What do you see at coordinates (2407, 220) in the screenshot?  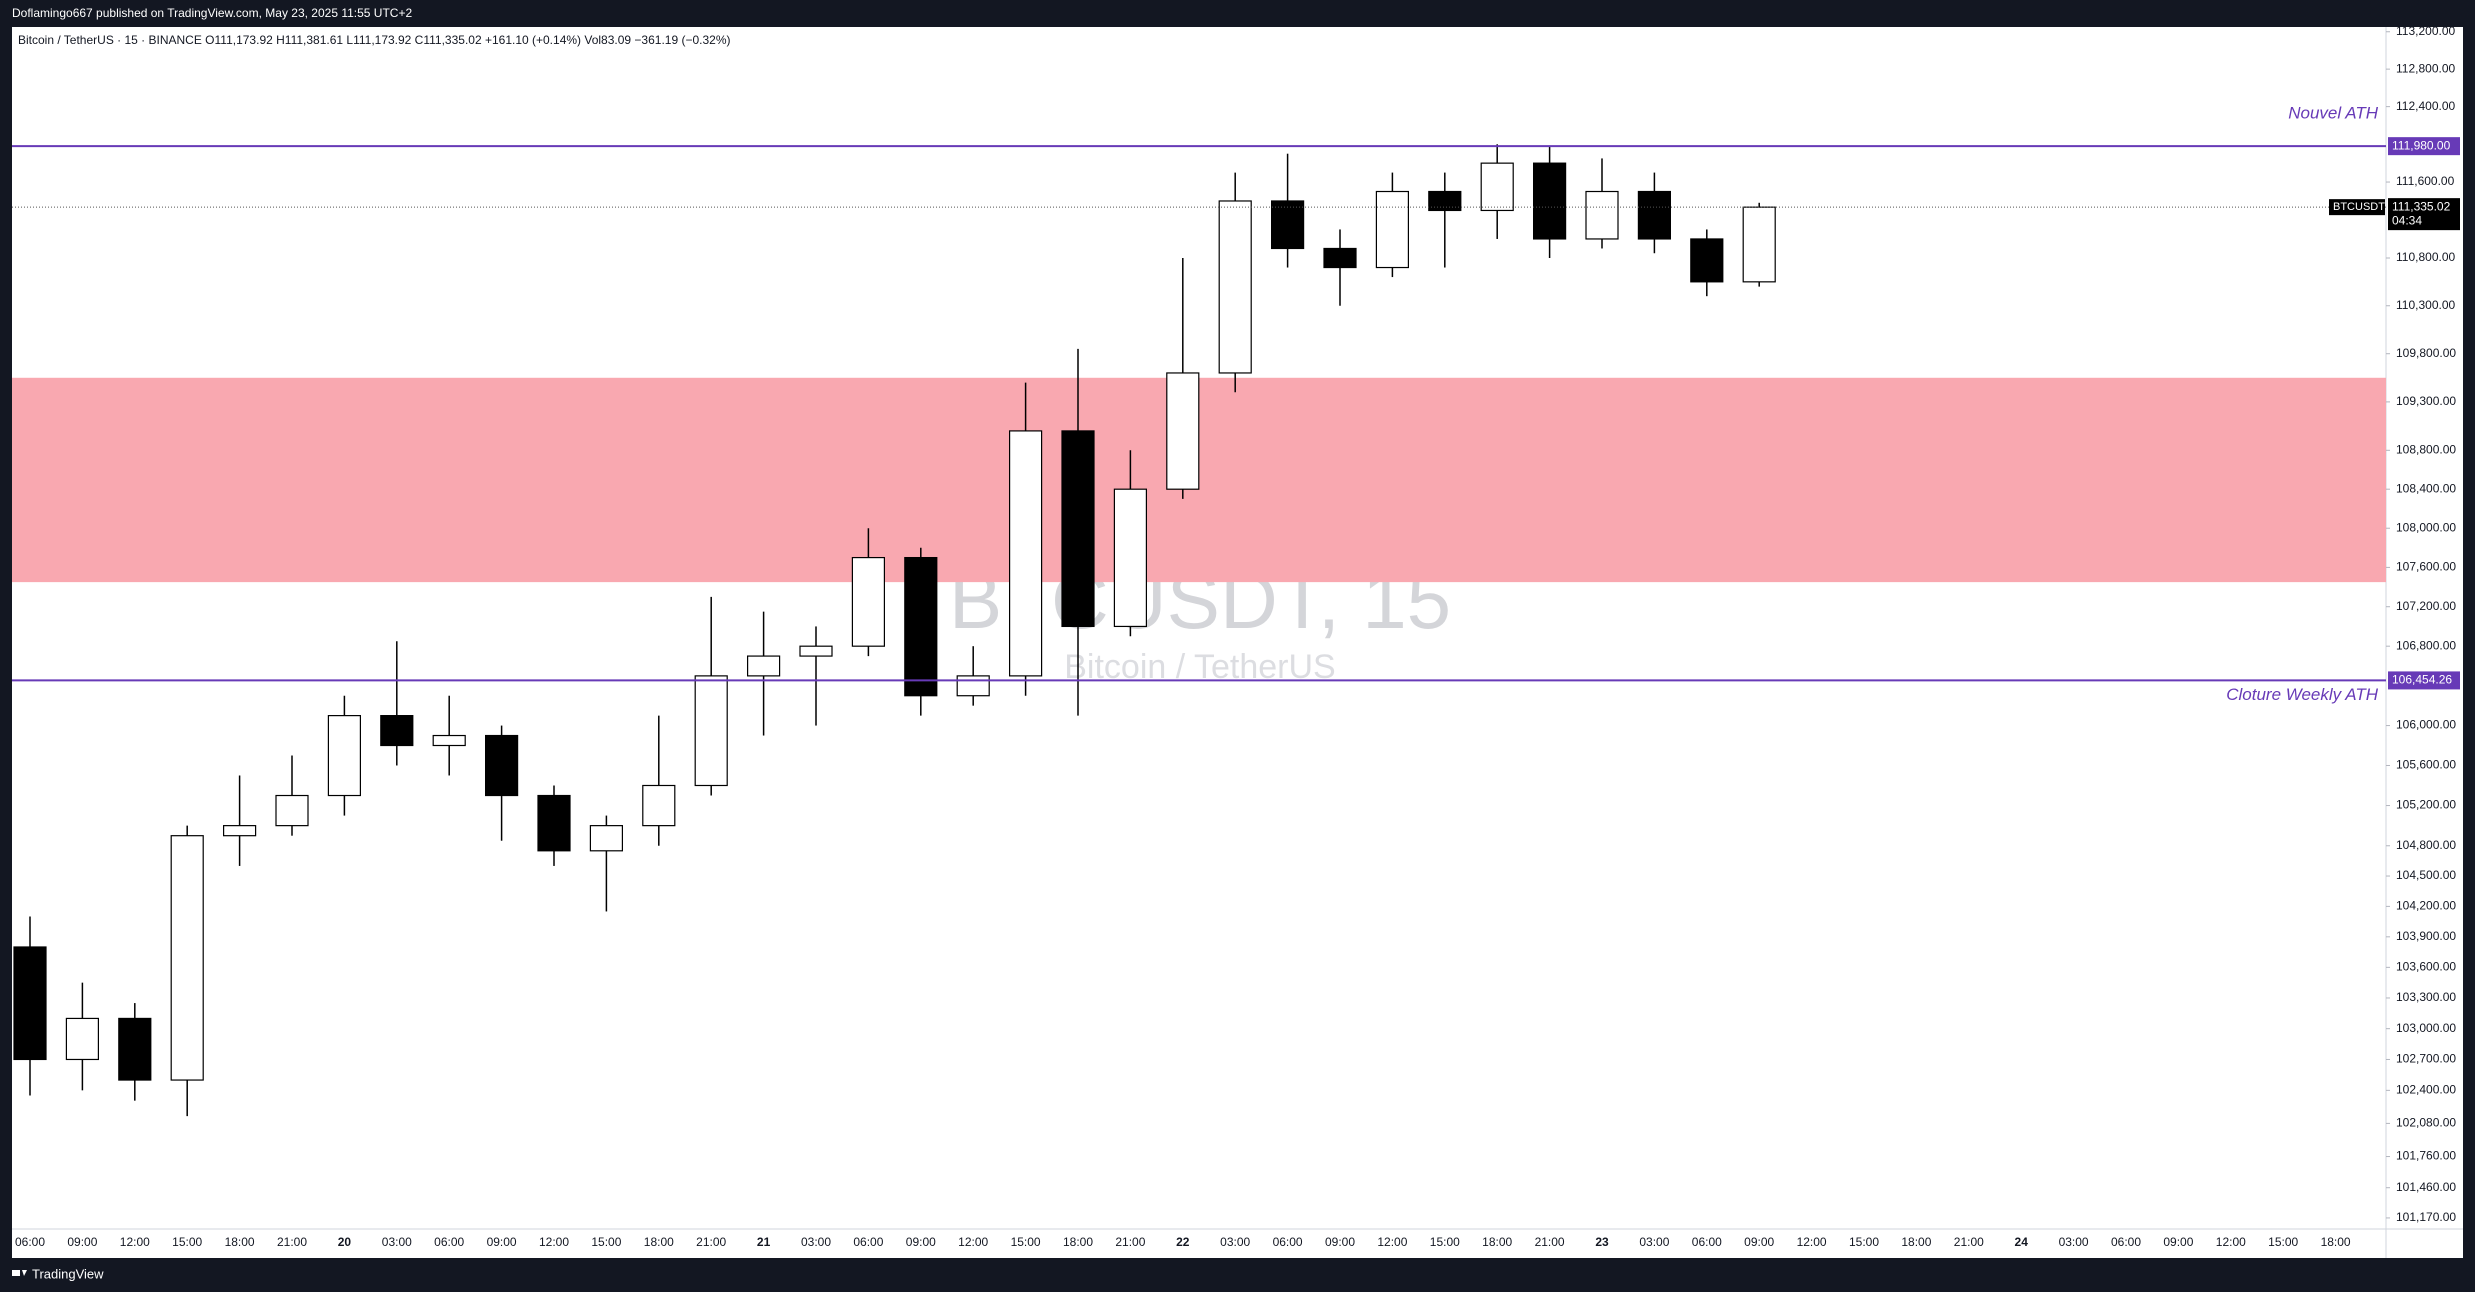 I see `countdown: 04:34` at bounding box center [2407, 220].